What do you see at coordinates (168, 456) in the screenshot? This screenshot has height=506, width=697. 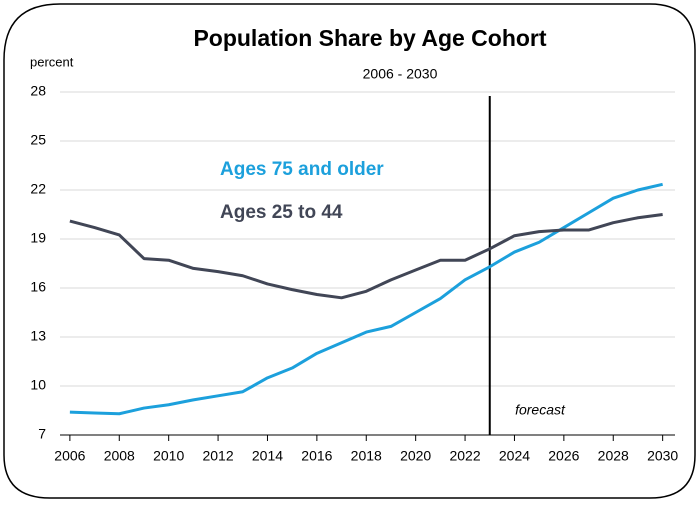 I see `x-tick-label: 2010` at bounding box center [168, 456].